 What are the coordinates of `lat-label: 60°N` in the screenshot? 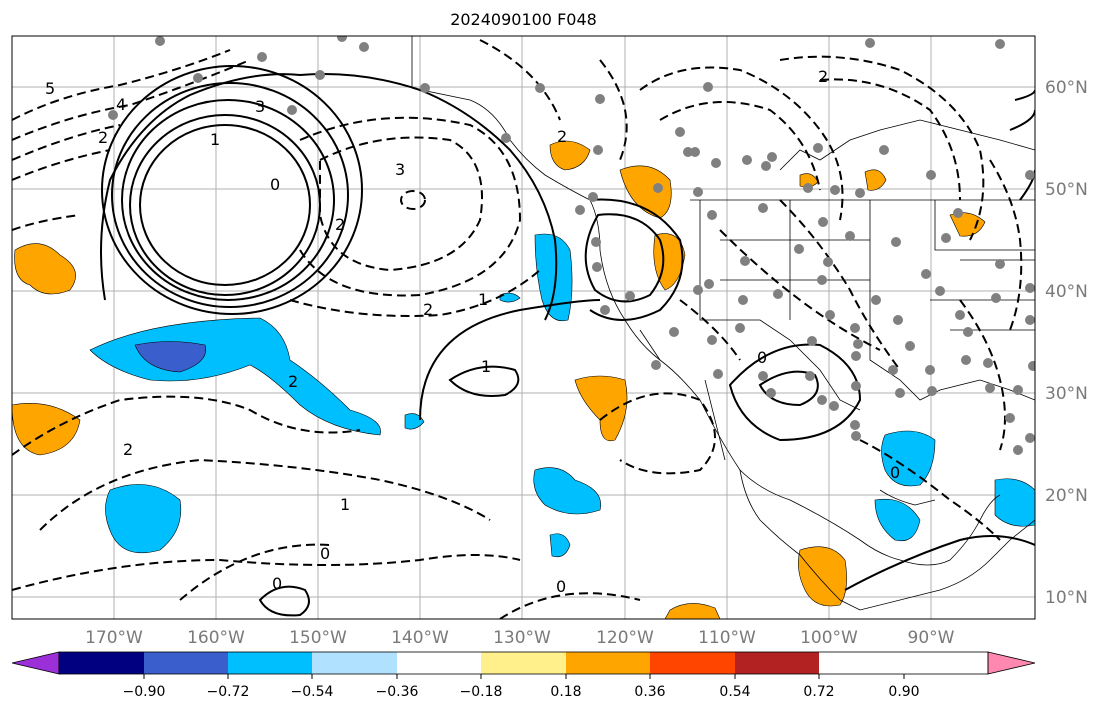 It's located at (1066, 88).